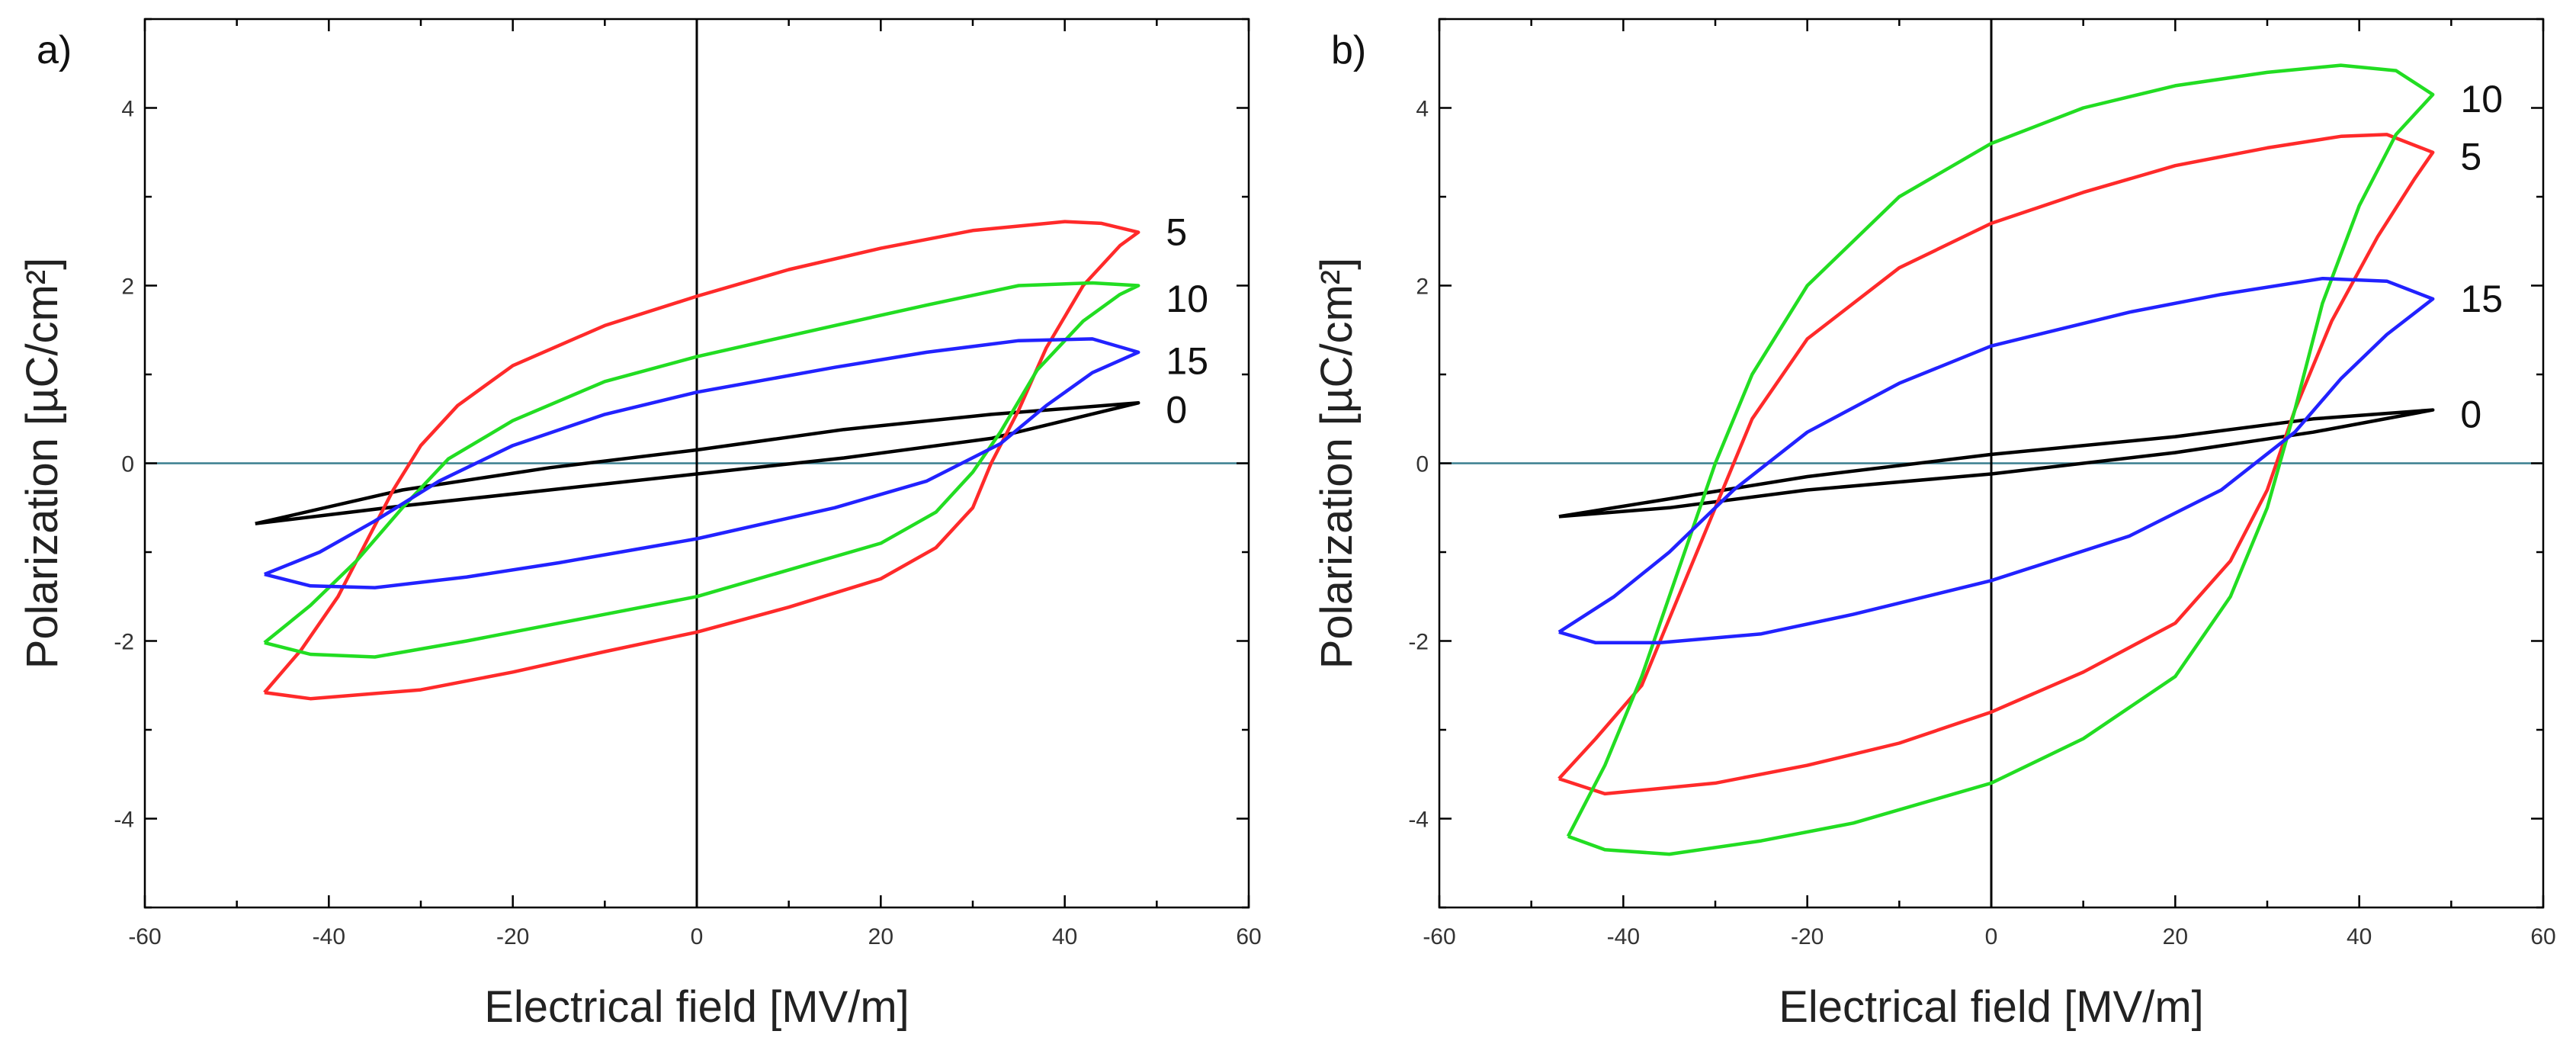 This screenshot has height=1060, width=2576. What do you see at coordinates (54, 50) in the screenshot?
I see `panel-label: a)` at bounding box center [54, 50].